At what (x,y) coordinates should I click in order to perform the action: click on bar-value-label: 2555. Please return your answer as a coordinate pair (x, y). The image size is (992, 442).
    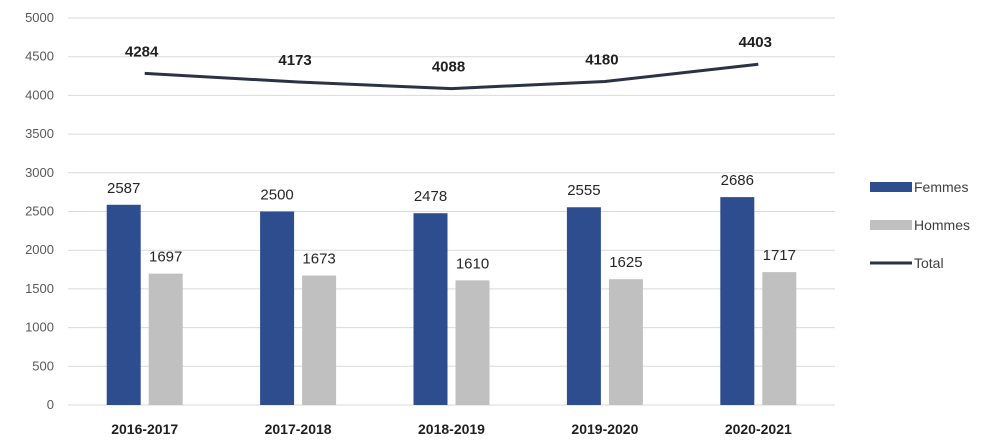
    Looking at the image, I should click on (583, 190).